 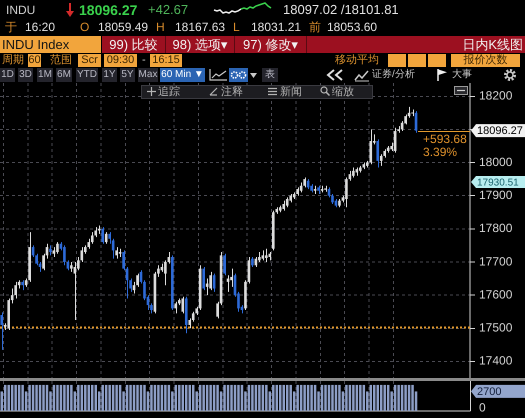 I want to click on text: 97) 修改▾, so click(x=271, y=44).